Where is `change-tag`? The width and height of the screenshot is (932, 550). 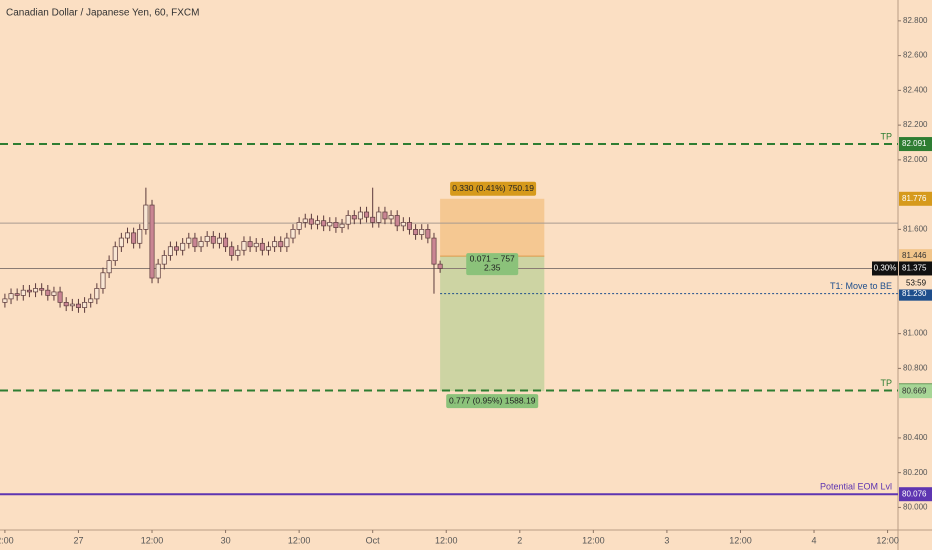 change-tag is located at coordinates (885, 268).